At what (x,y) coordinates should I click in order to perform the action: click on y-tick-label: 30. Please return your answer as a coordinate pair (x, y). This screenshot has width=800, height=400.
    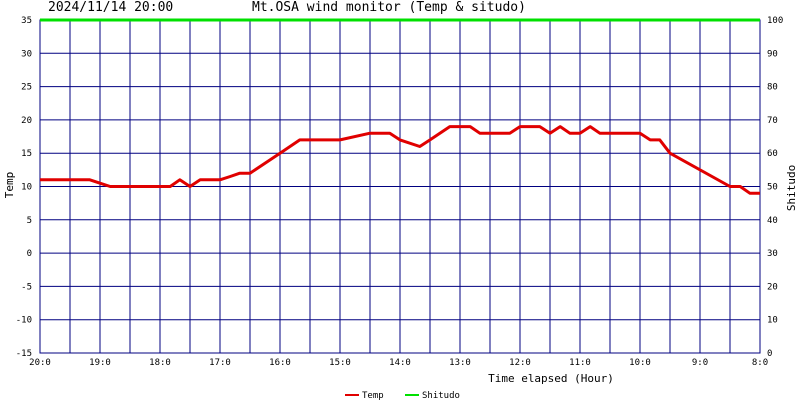
    Looking at the image, I should click on (26, 54).